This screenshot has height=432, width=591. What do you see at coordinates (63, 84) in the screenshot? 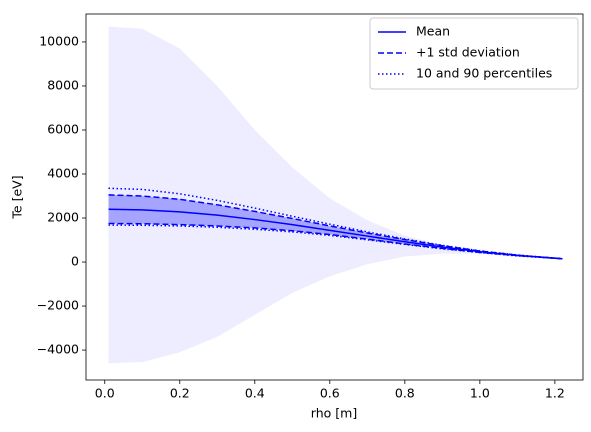
I see `y-tick-label: 8000` at bounding box center [63, 84].